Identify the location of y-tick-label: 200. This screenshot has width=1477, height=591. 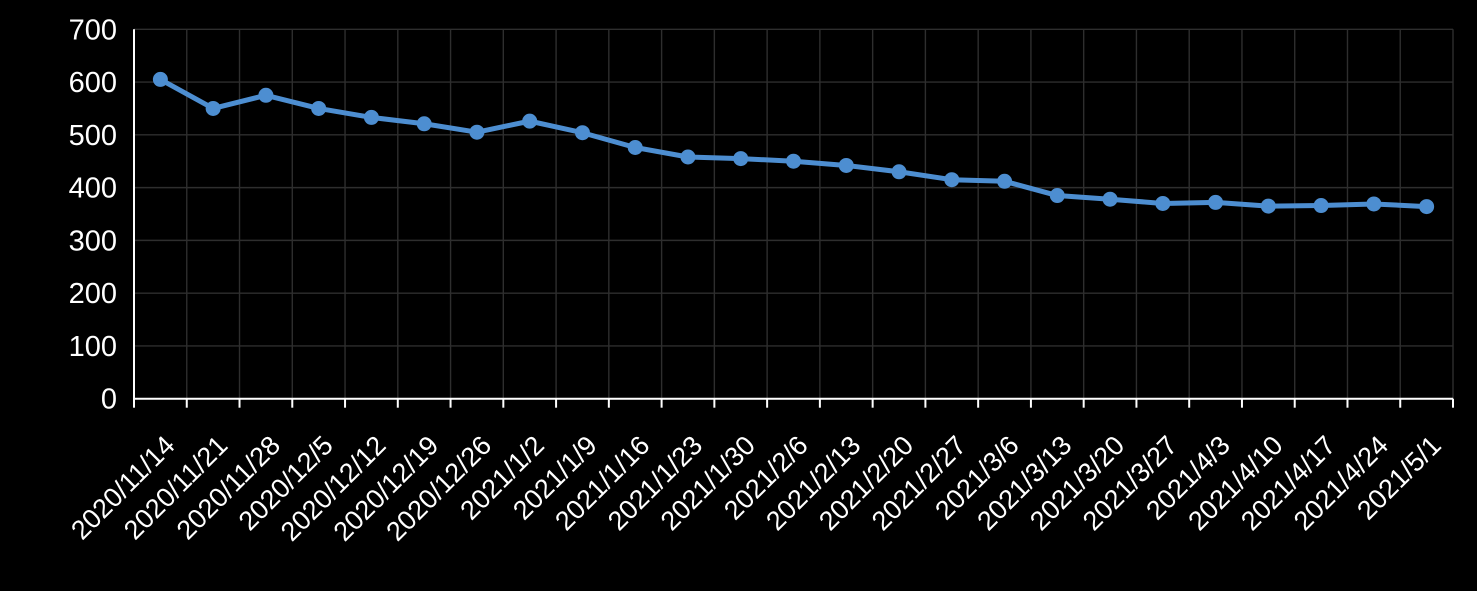
(93, 294).